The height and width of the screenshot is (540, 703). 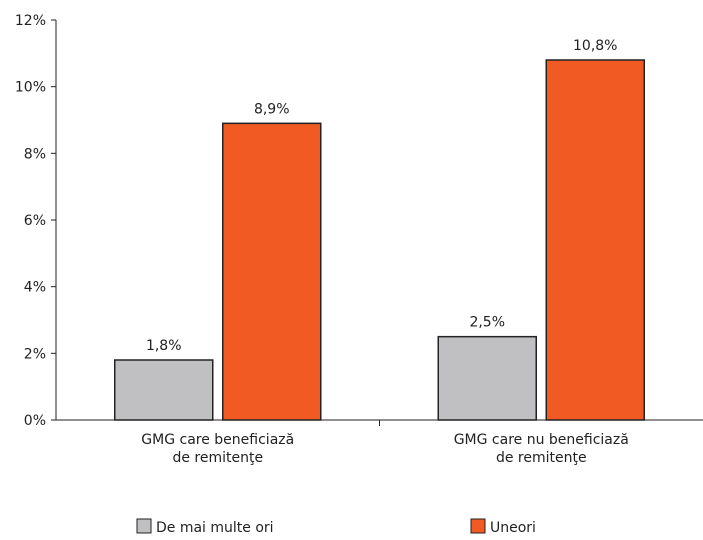 What do you see at coordinates (30, 21) in the screenshot?
I see `y-tick-label: 12%` at bounding box center [30, 21].